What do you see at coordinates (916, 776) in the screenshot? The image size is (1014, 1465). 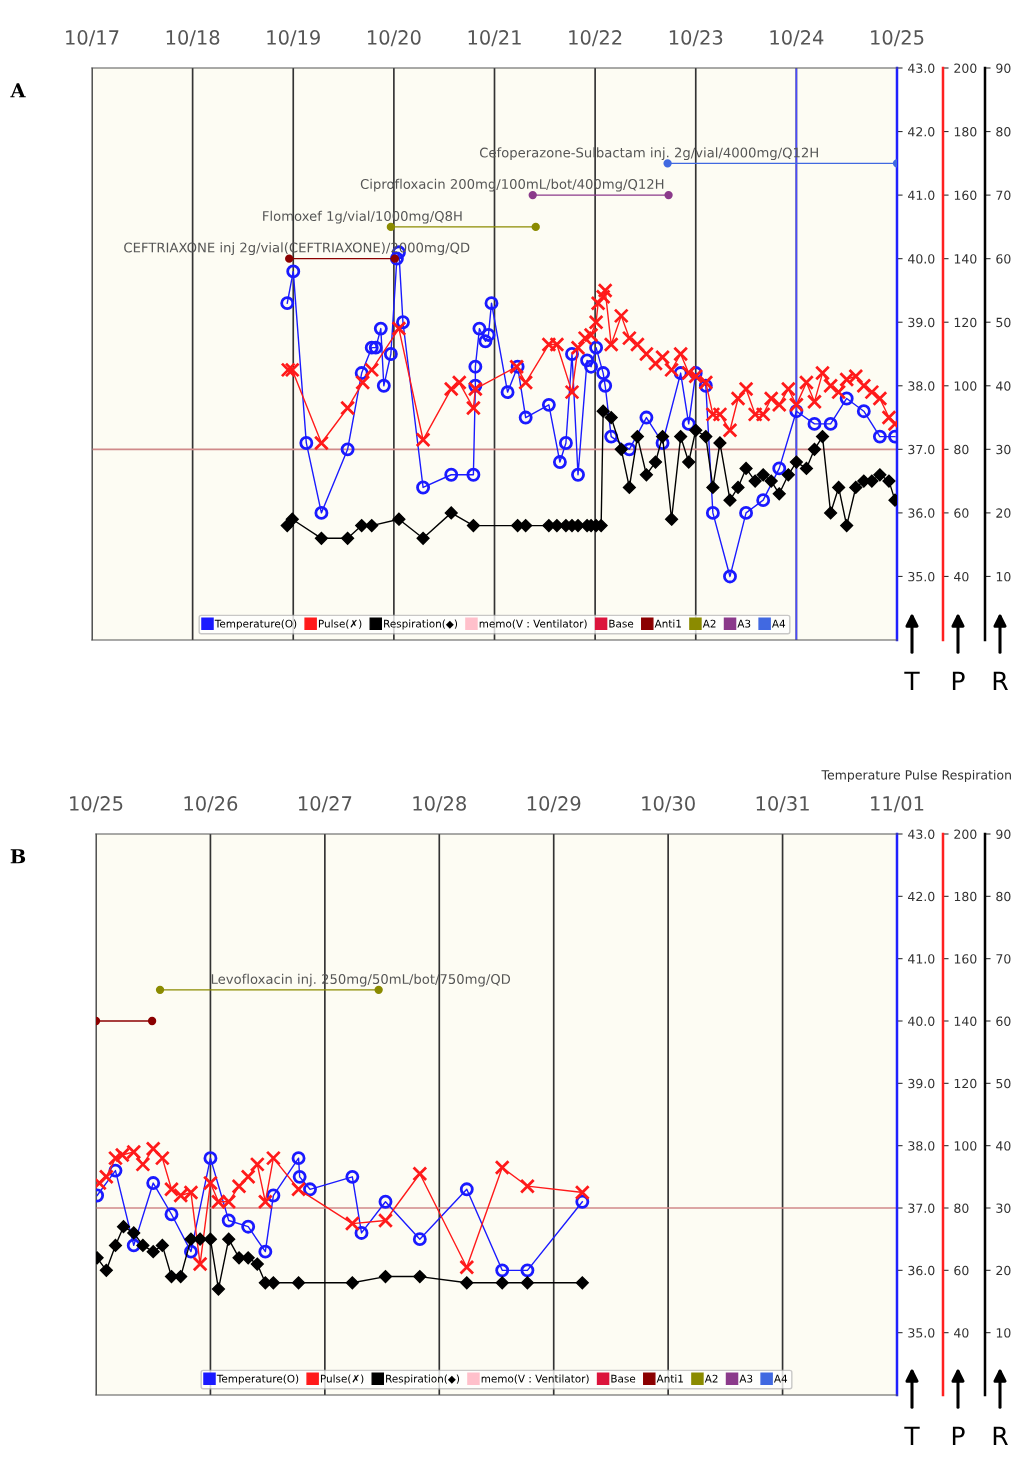 I see `text: Temperature Pulse Respiration` at bounding box center [916, 776].